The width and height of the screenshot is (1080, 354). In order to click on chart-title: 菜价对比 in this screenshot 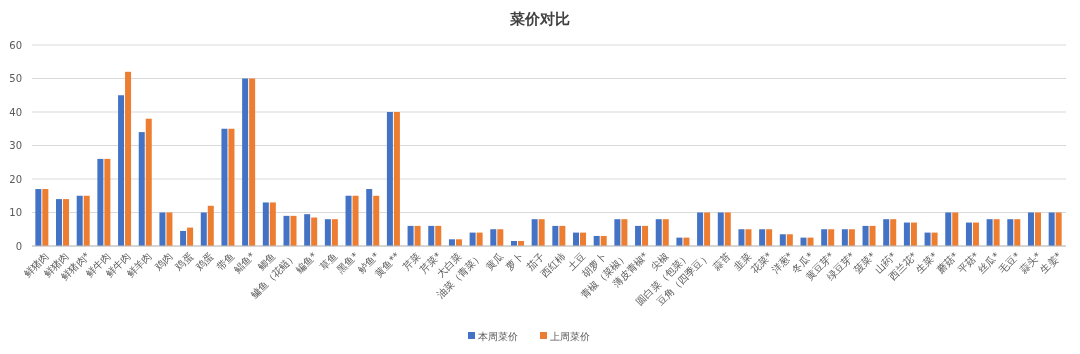, I will do `click(539, 19)`.